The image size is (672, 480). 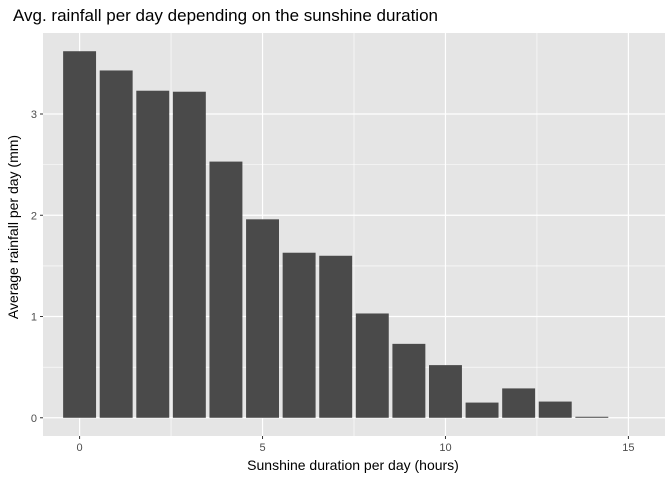 I want to click on y-axis-title: Average rainfall per day (mm), so click(x=13, y=227).